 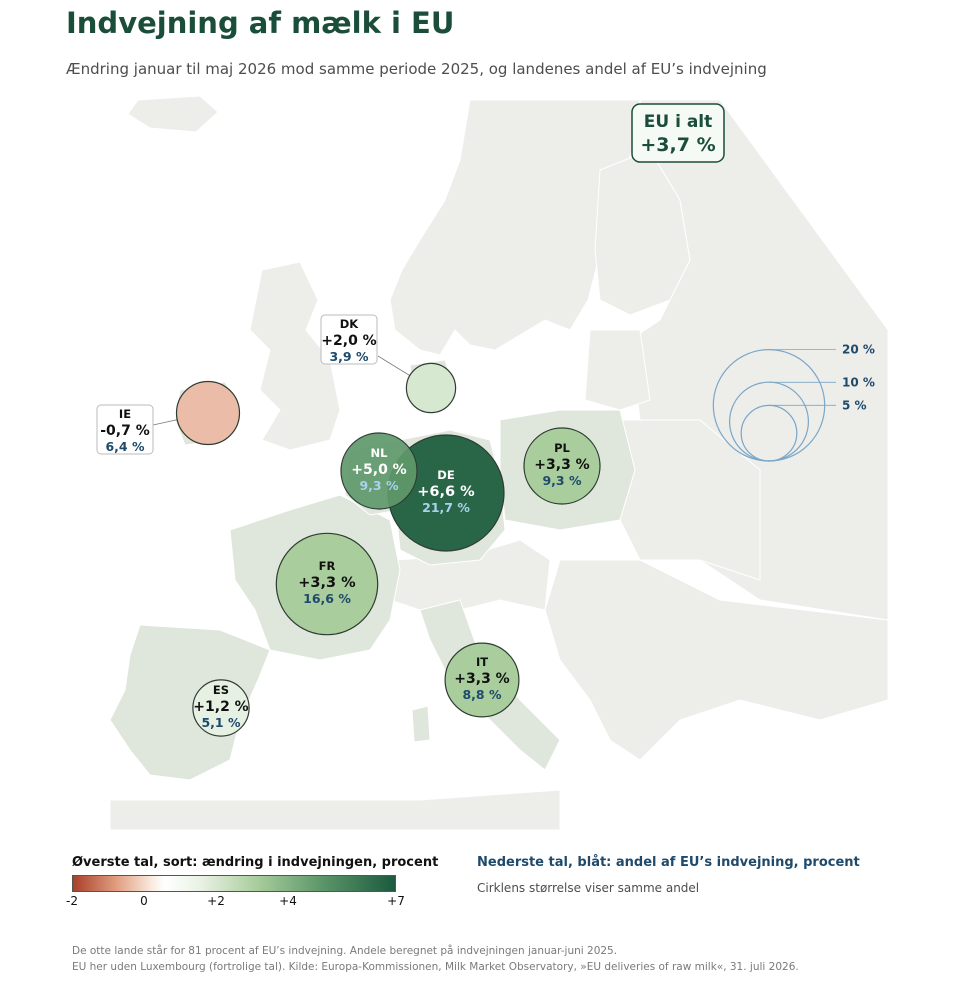 What do you see at coordinates (482, 662) in the screenshot?
I see `label-it-code: IT` at bounding box center [482, 662].